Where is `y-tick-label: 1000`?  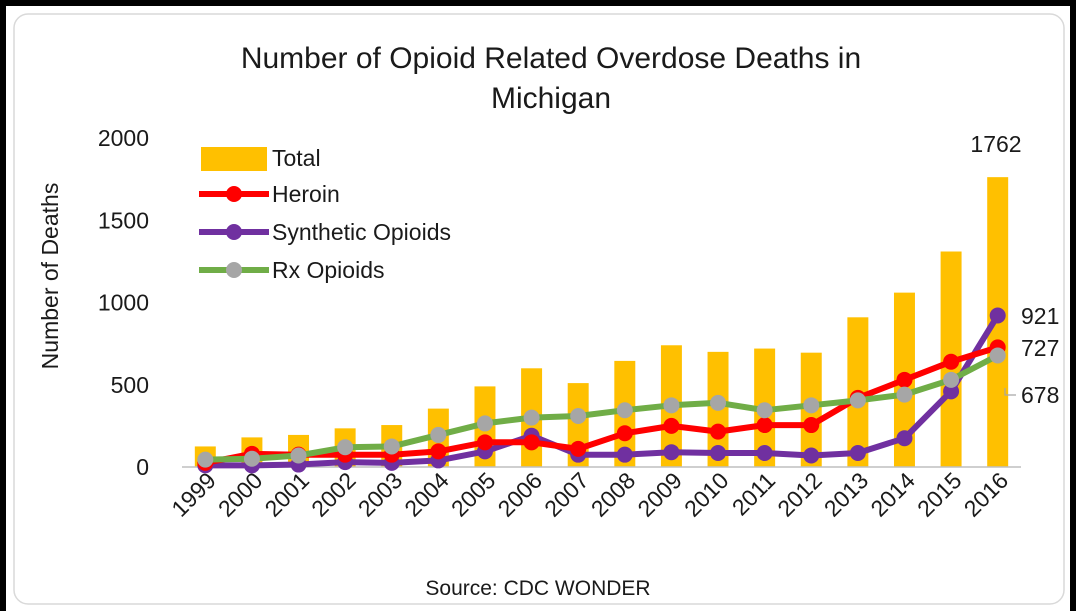
y-tick-label: 1000 is located at coordinates (123, 303).